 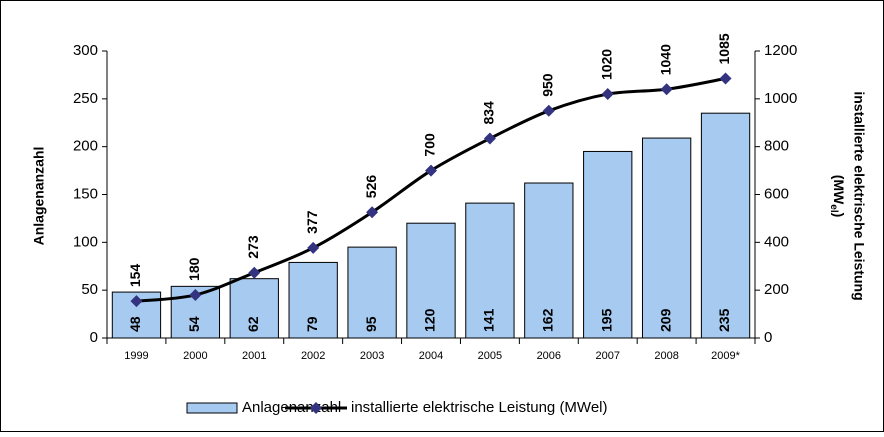 What do you see at coordinates (85, 193) in the screenshot?
I see `y-tick-label: 150` at bounding box center [85, 193].